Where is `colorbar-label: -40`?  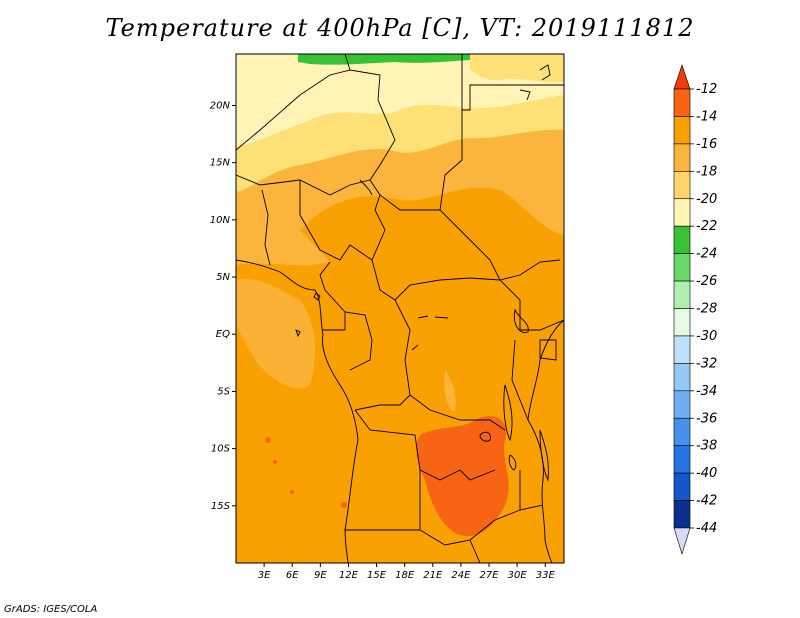
colorbar-label: -40 is located at coordinates (706, 473).